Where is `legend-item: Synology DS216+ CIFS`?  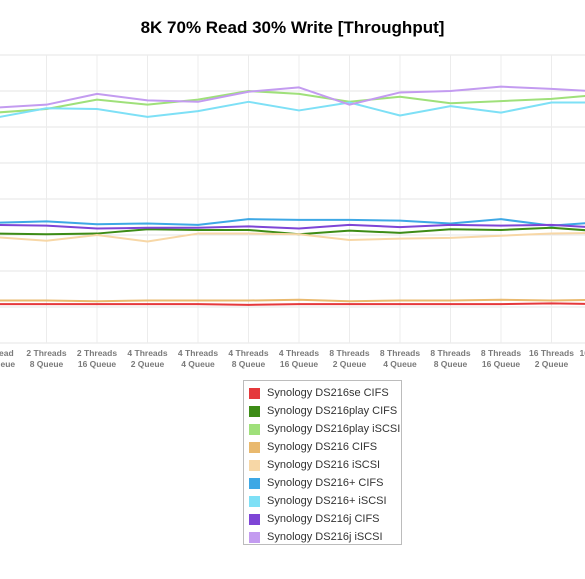
legend-item: Synology DS216+ CIFS is located at coordinates (322, 483).